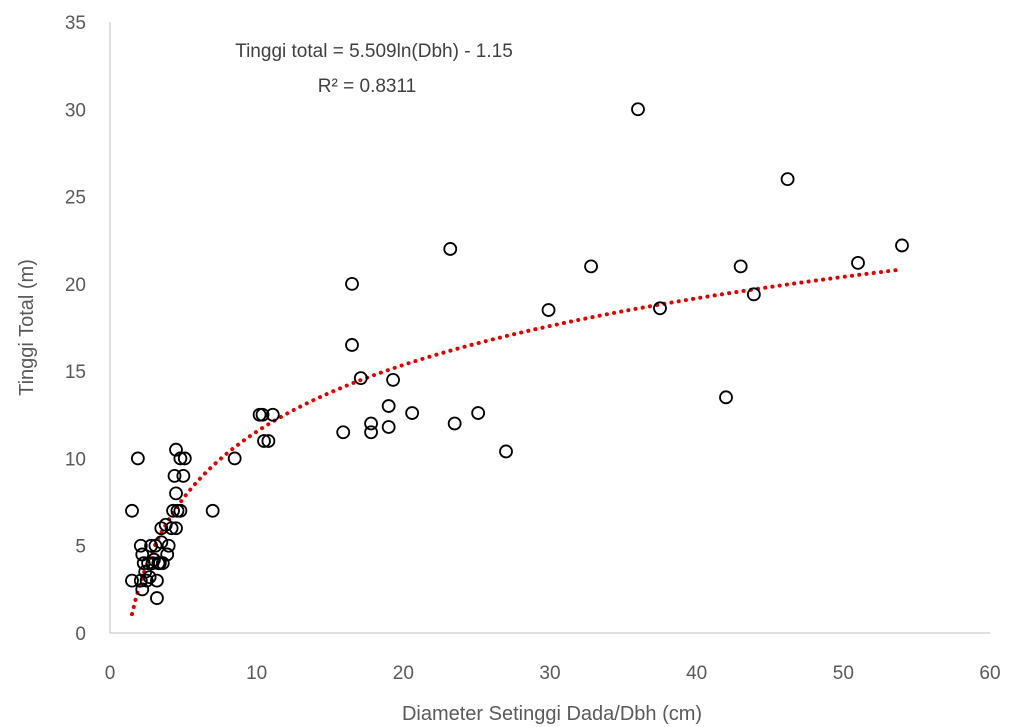  Describe the element at coordinates (75, 372) in the screenshot. I see `y-tick-label: 15` at that location.